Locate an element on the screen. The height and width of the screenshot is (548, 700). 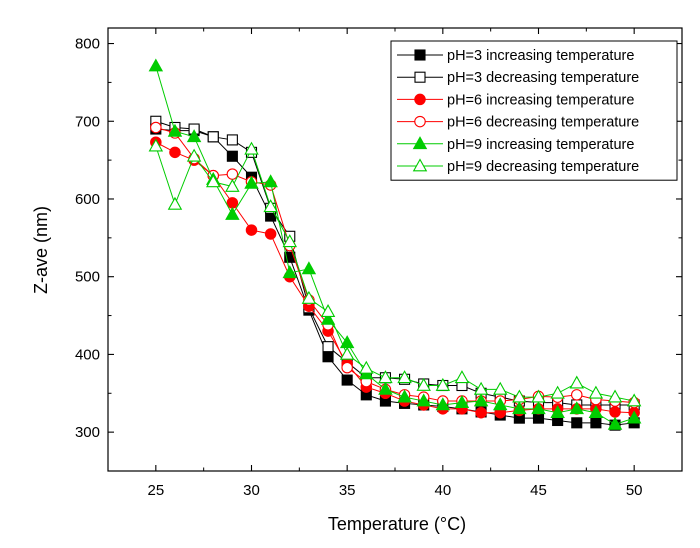
x-tick-label: 40 is located at coordinates (442, 490).